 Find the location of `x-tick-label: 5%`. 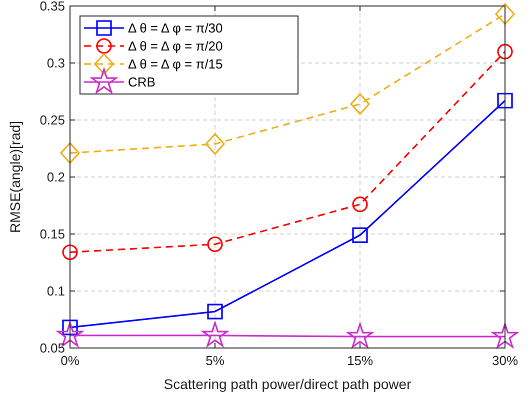

x-tick-label: 5% is located at coordinates (215, 360).